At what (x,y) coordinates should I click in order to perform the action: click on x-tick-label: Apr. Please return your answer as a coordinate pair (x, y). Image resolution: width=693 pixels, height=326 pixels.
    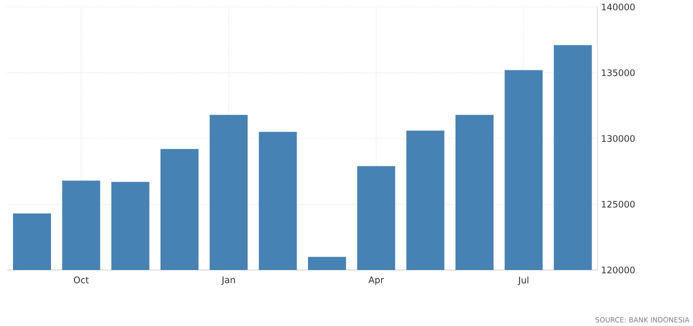
    Looking at the image, I should click on (376, 280).